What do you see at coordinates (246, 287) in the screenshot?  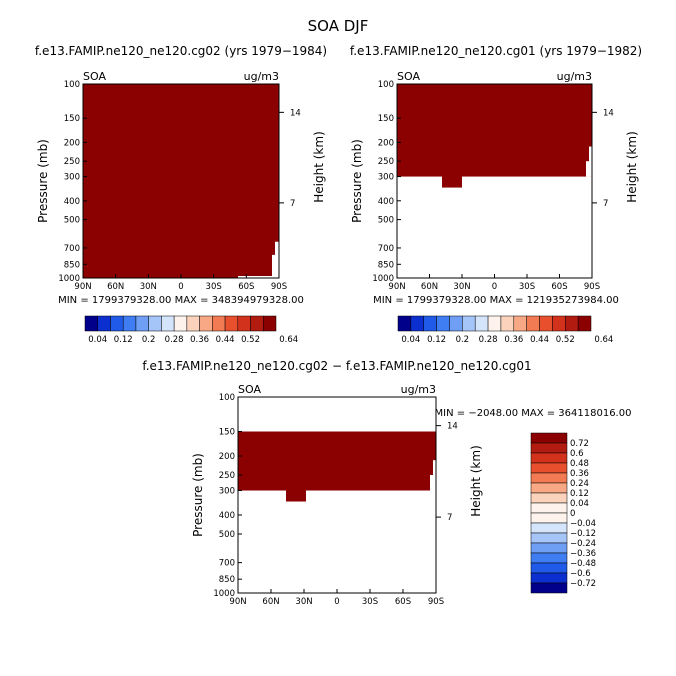 I see `x-tick-label: 60S` at bounding box center [246, 287].